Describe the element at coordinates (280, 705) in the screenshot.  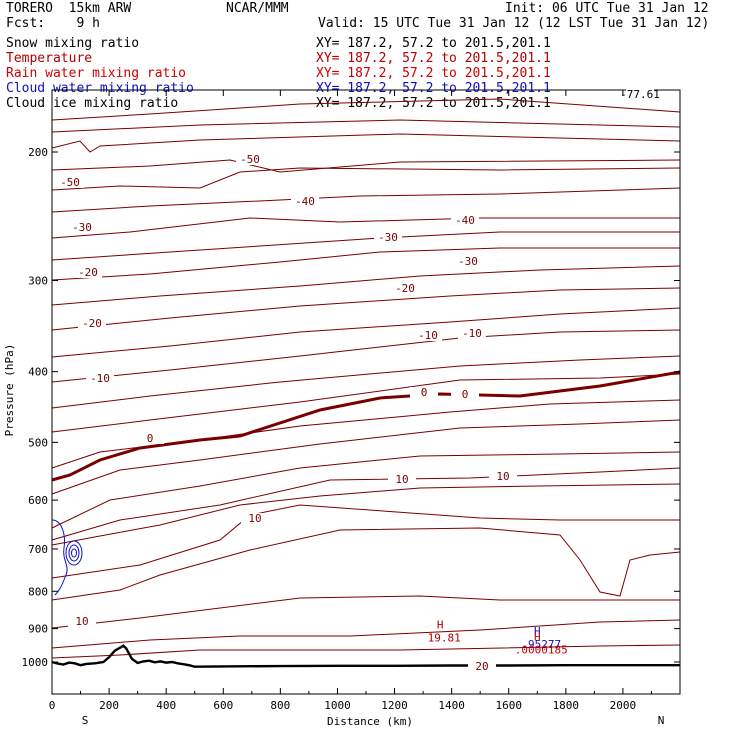
I see `x-tick-label: 800` at that location.